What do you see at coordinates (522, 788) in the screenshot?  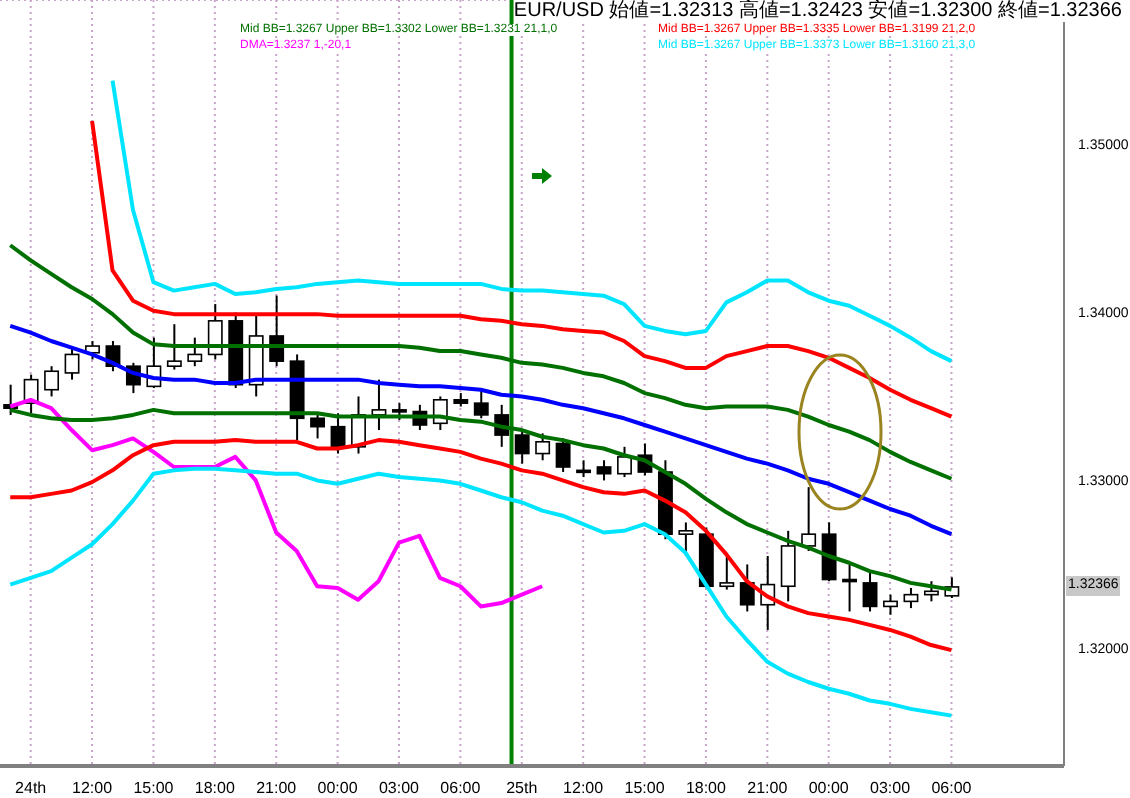 I see `x-tick-label: 25th` at bounding box center [522, 788].